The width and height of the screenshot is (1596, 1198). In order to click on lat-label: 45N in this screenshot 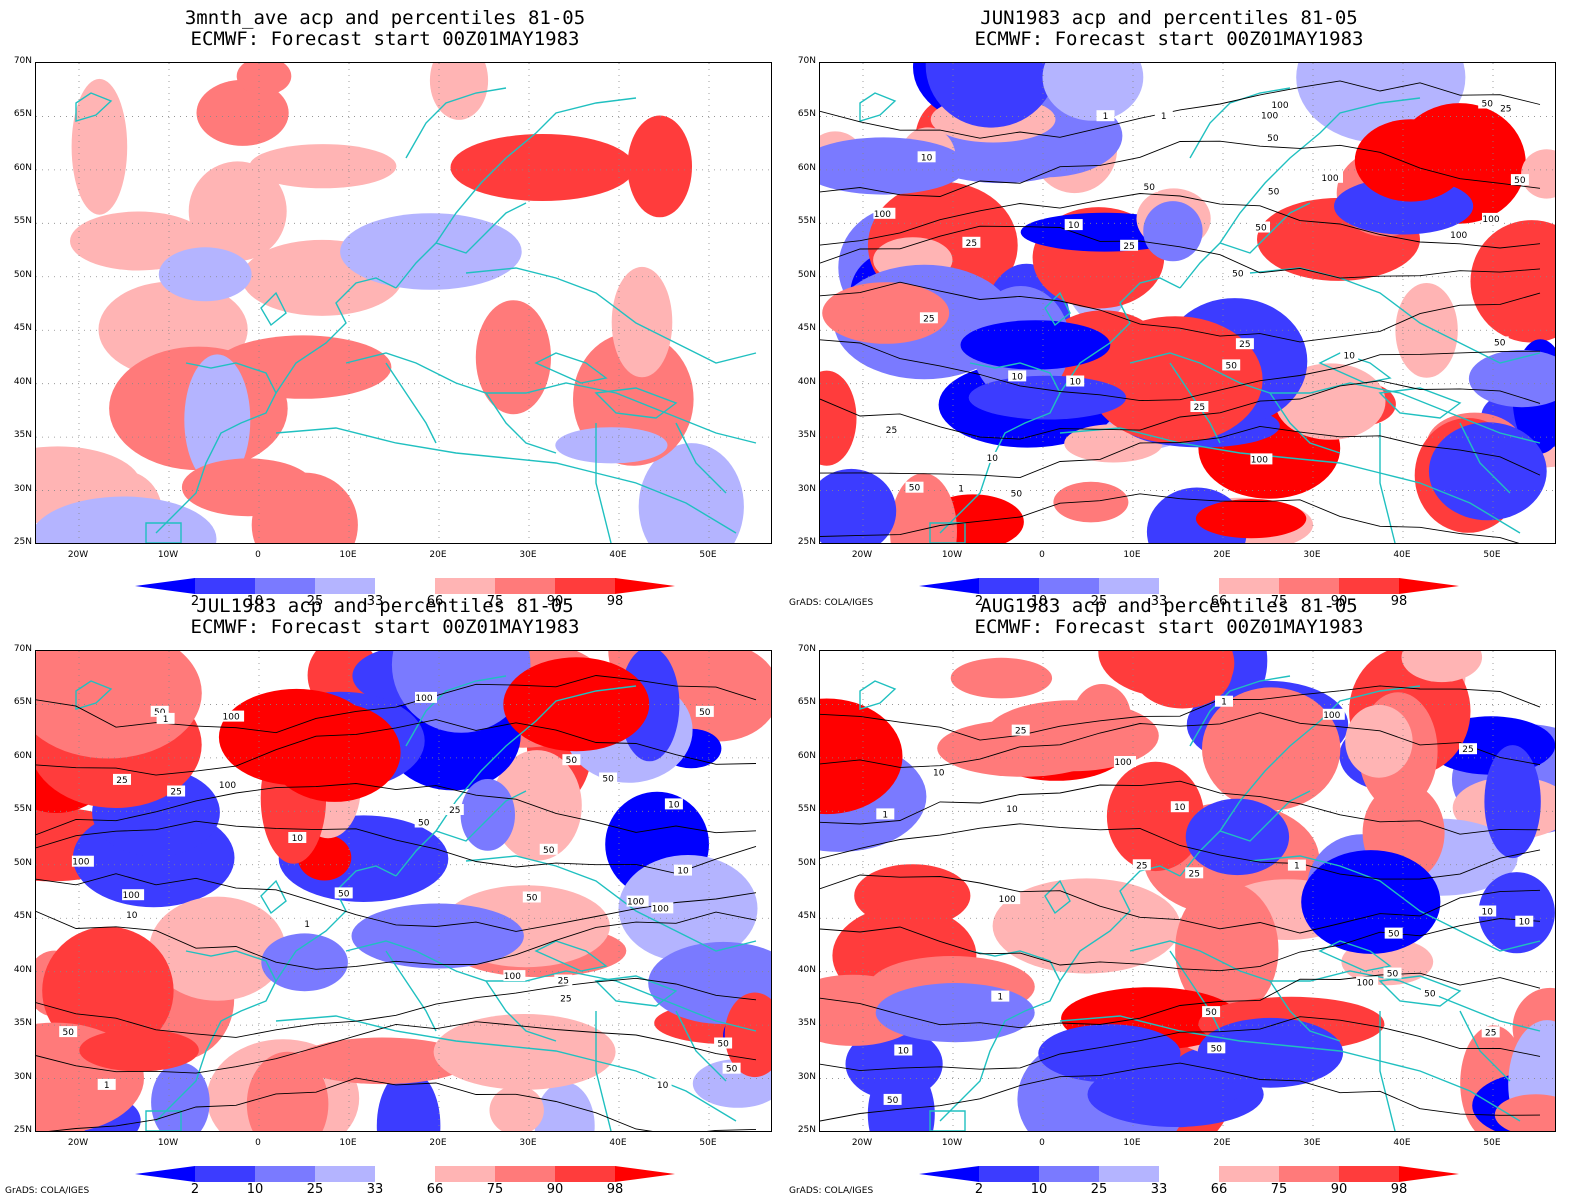, I will do `click(22, 328)`.